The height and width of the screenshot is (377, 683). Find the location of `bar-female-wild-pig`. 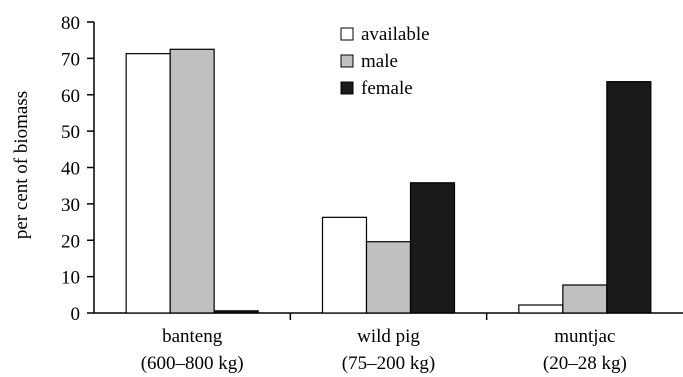

bar-female-wild-pig is located at coordinates (432, 248).